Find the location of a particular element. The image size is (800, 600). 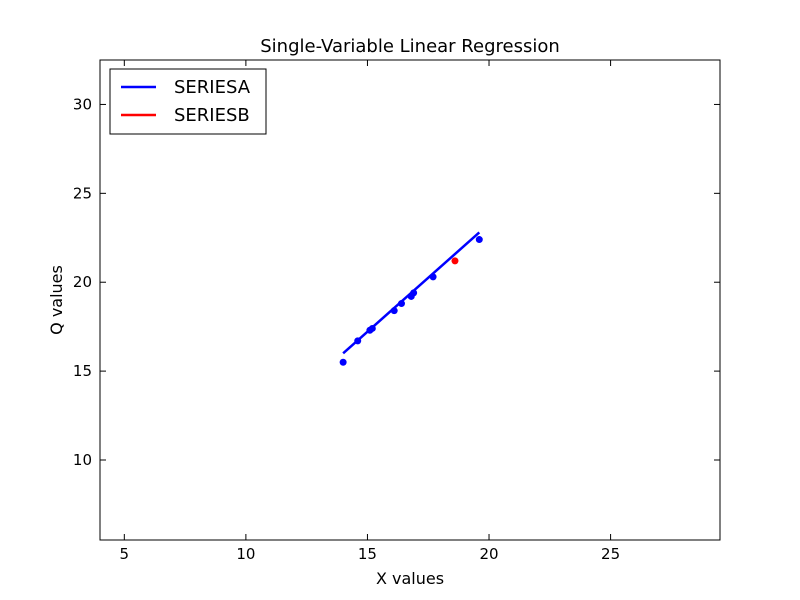

legend: SERIESA SERIESB is located at coordinates (188, 101).